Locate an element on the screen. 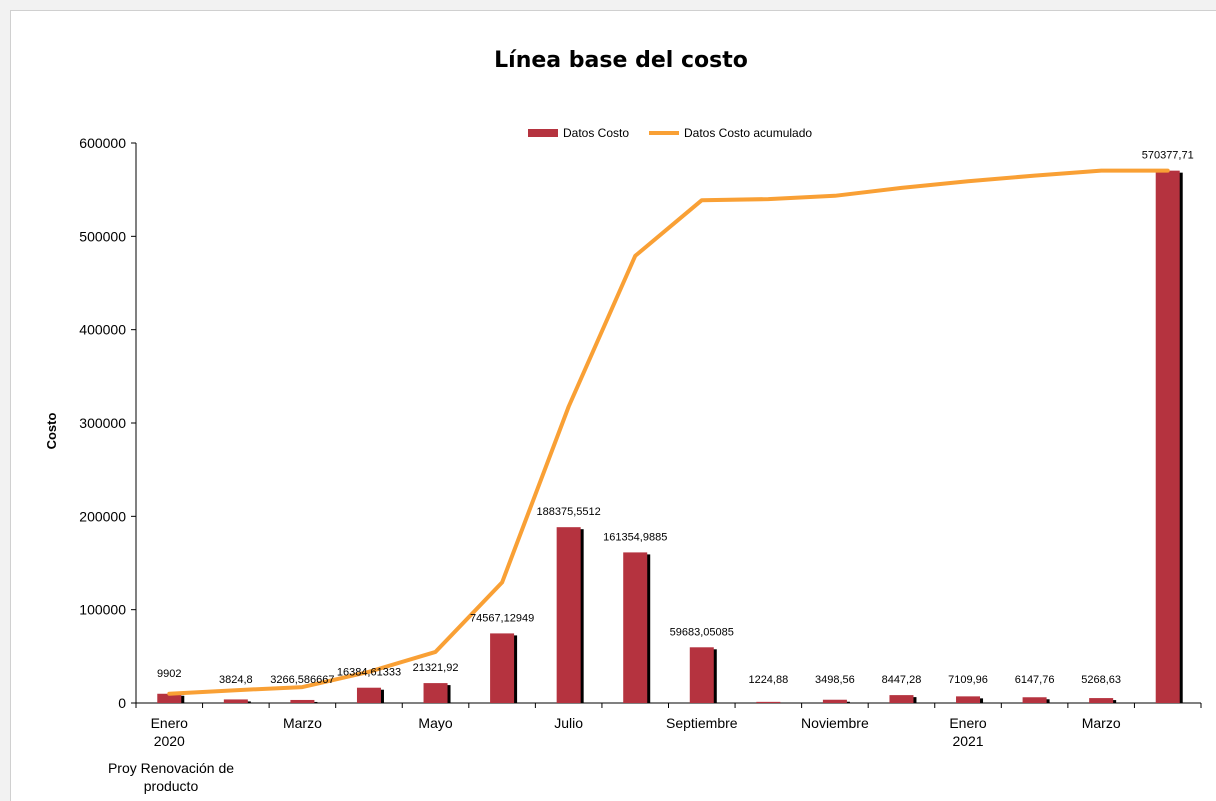  x-axis-label-line1: Proy Renovación de is located at coordinates (171, 768).